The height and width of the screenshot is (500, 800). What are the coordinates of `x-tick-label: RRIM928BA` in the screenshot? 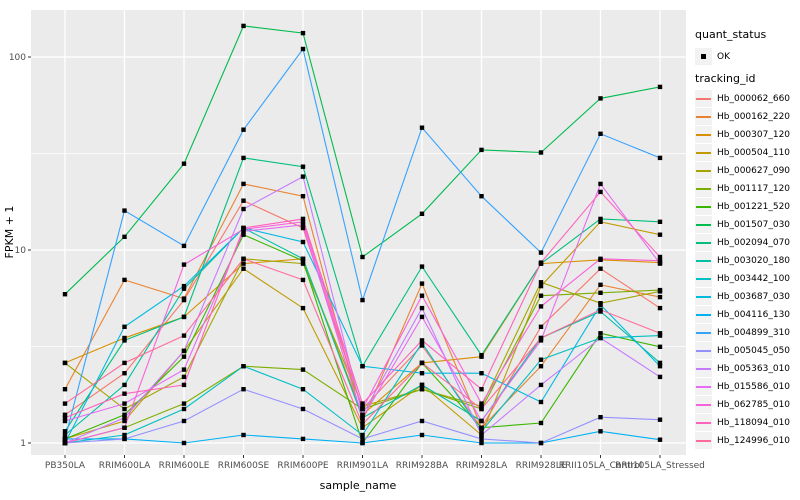 It's located at (422, 466).